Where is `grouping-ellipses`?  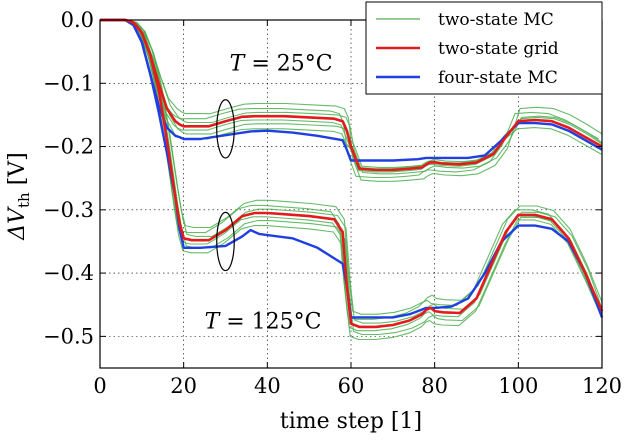
grouping-ellipses is located at coordinates (225, 185).